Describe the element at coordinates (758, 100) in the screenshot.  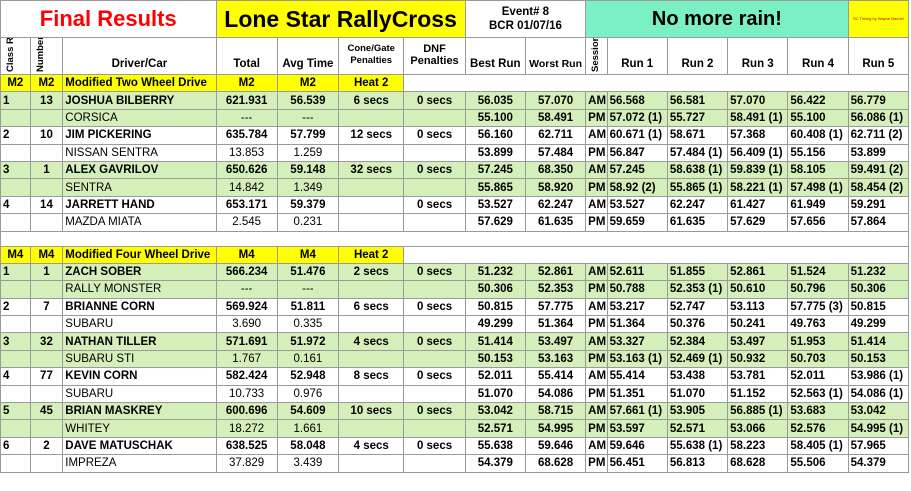
I see `run-3: 57.070` at that location.